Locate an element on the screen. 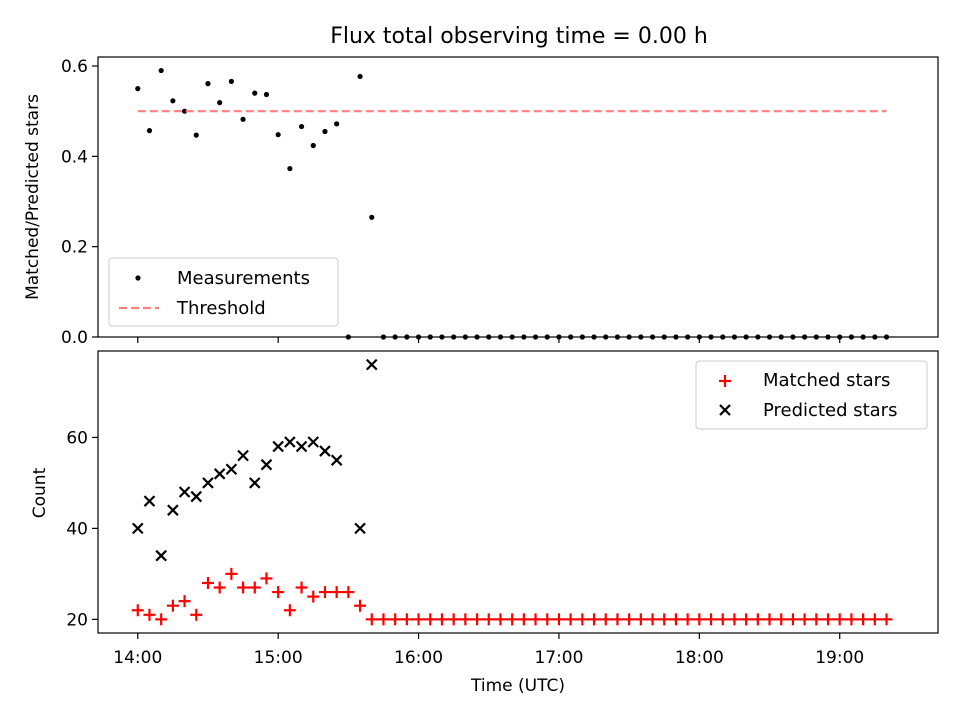  legend-predicted-marker is located at coordinates (725, 410).